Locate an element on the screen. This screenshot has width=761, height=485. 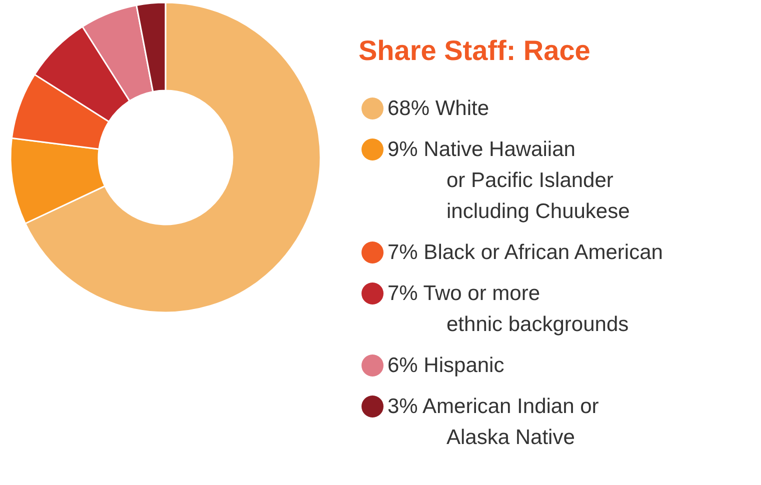
text: Share Staff: Race is located at coordinates (474, 50).